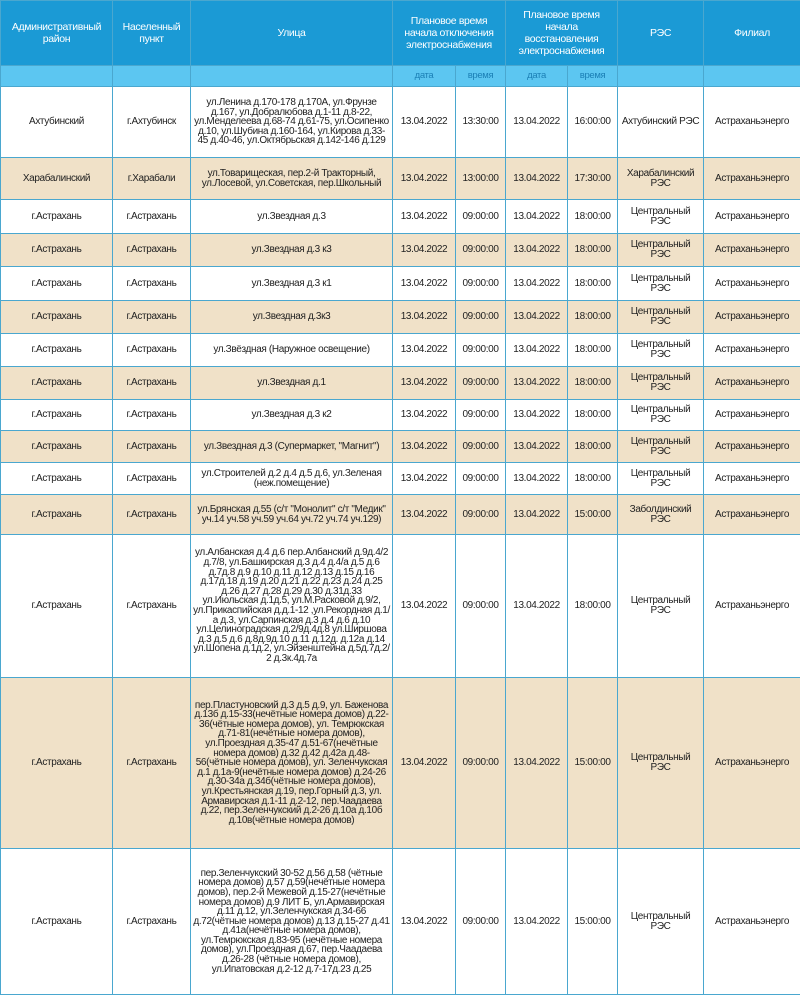 The height and width of the screenshot is (995, 800). What do you see at coordinates (292, 217) in the screenshot?
I see `cell-street: ул.Звездная д.3` at bounding box center [292, 217].